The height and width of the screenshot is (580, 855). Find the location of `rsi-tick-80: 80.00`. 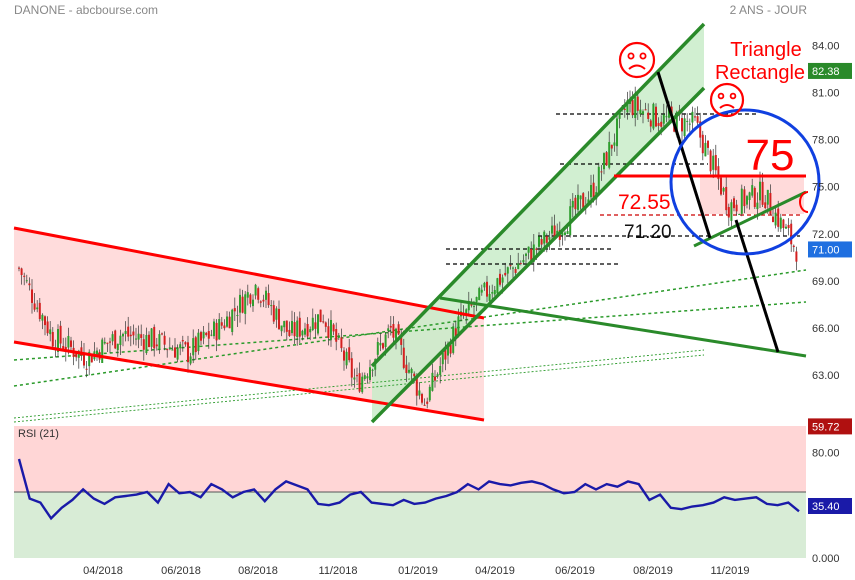

rsi-tick-80: 80.00 is located at coordinates (826, 453).